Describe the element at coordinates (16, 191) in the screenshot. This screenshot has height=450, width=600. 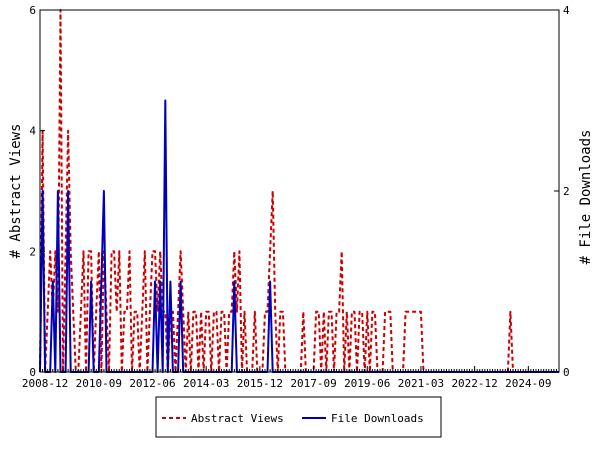
I see `y-axis-left-title: # Abstract Views` at that location.